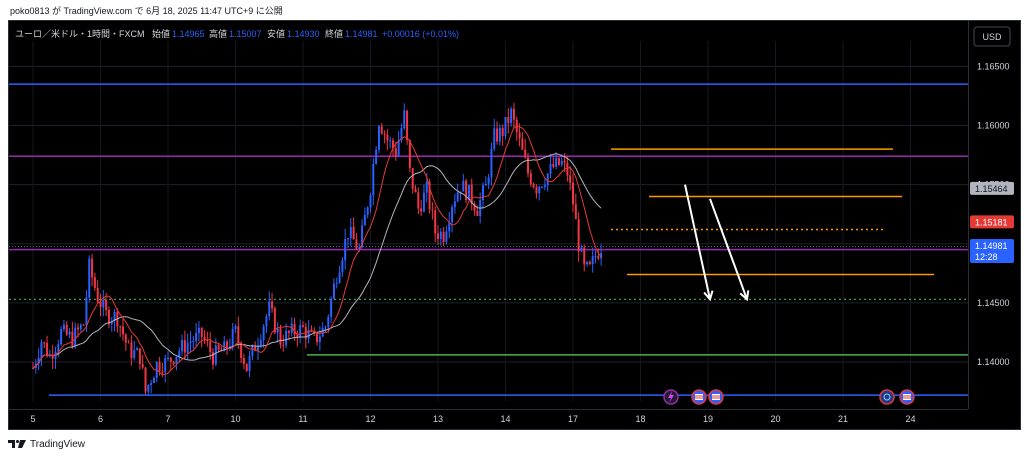 This screenshot has width=1024, height=457. I want to click on time-tick-label: 11, so click(302, 419).